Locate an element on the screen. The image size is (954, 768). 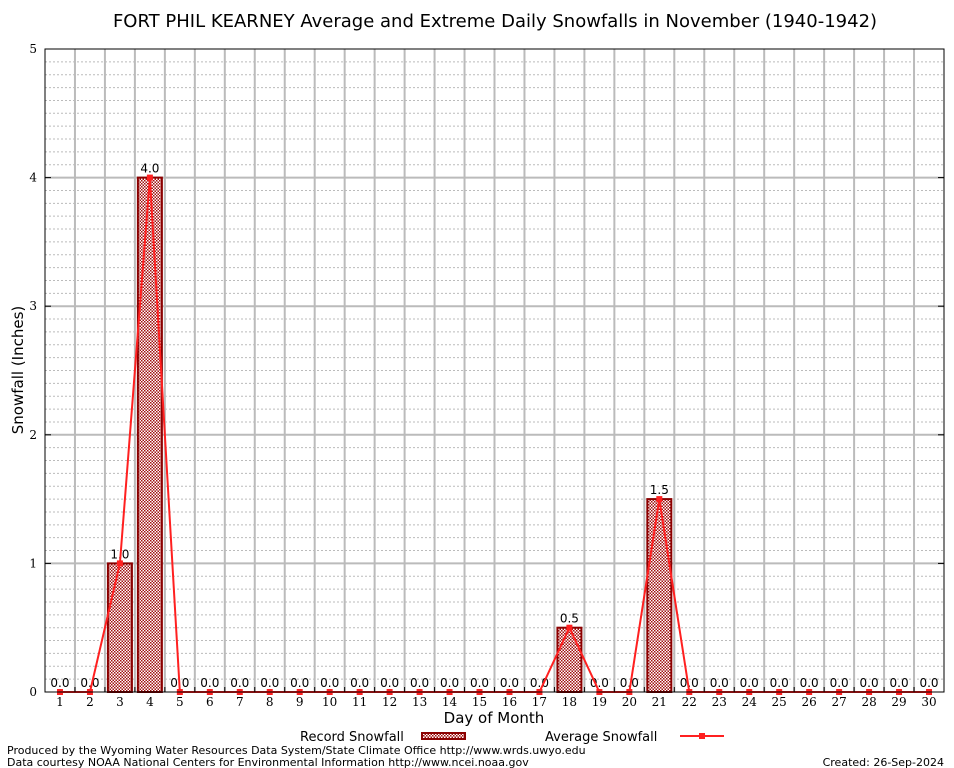
x-tick-label: 2 is located at coordinates (90, 702).